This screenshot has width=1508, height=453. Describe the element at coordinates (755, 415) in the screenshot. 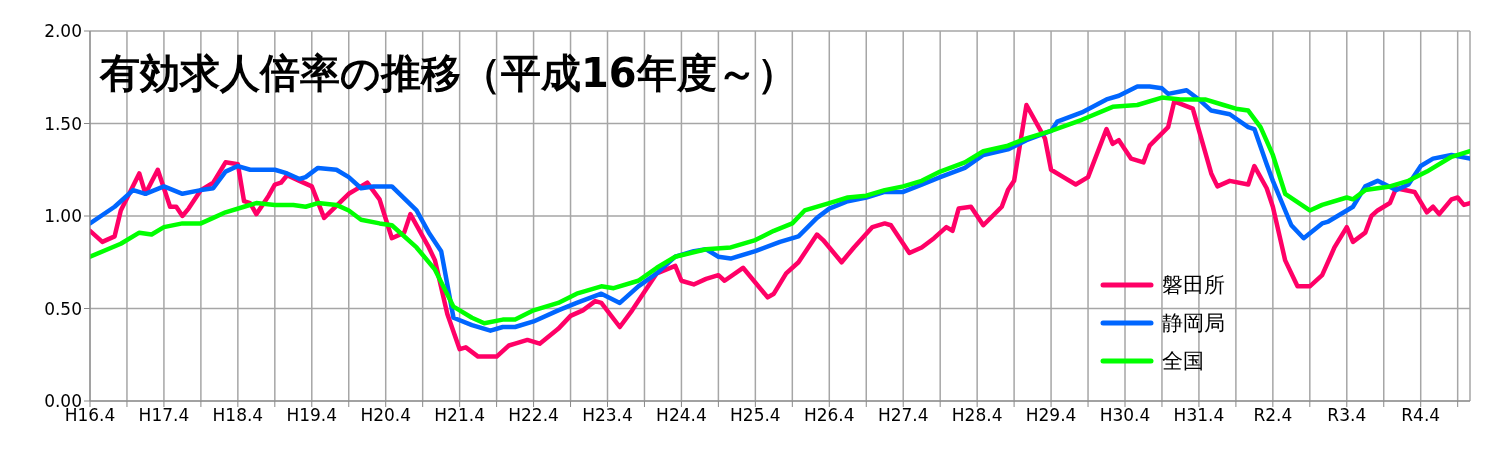

I see `x-tick-label: H25.4` at that location.